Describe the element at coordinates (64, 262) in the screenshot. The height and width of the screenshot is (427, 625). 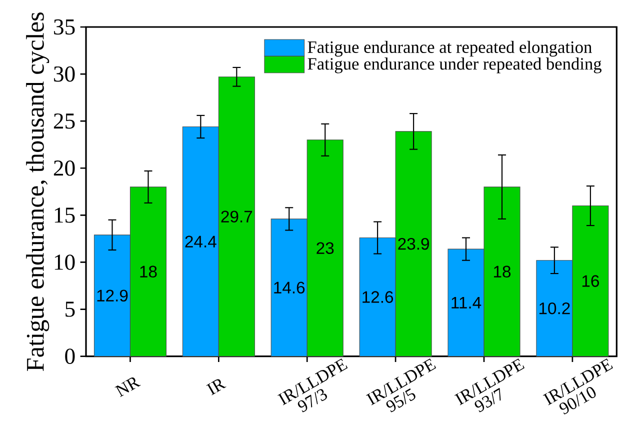
I see `y-tick-label: 10` at that location.